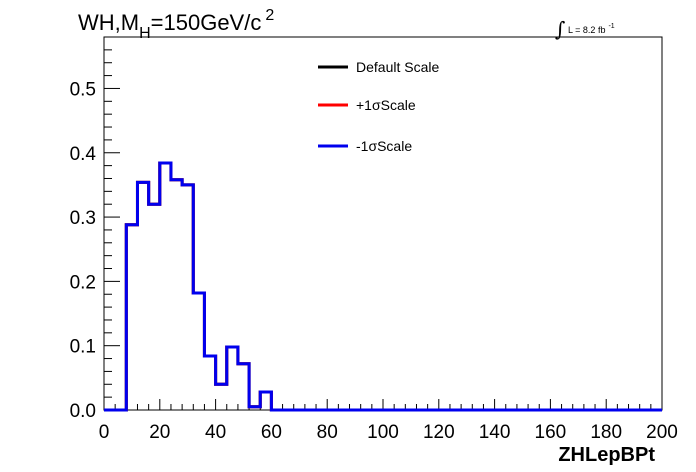 The width and height of the screenshot is (696, 472). What do you see at coordinates (159, 432) in the screenshot?
I see `x-tick-label: 20` at bounding box center [159, 432].